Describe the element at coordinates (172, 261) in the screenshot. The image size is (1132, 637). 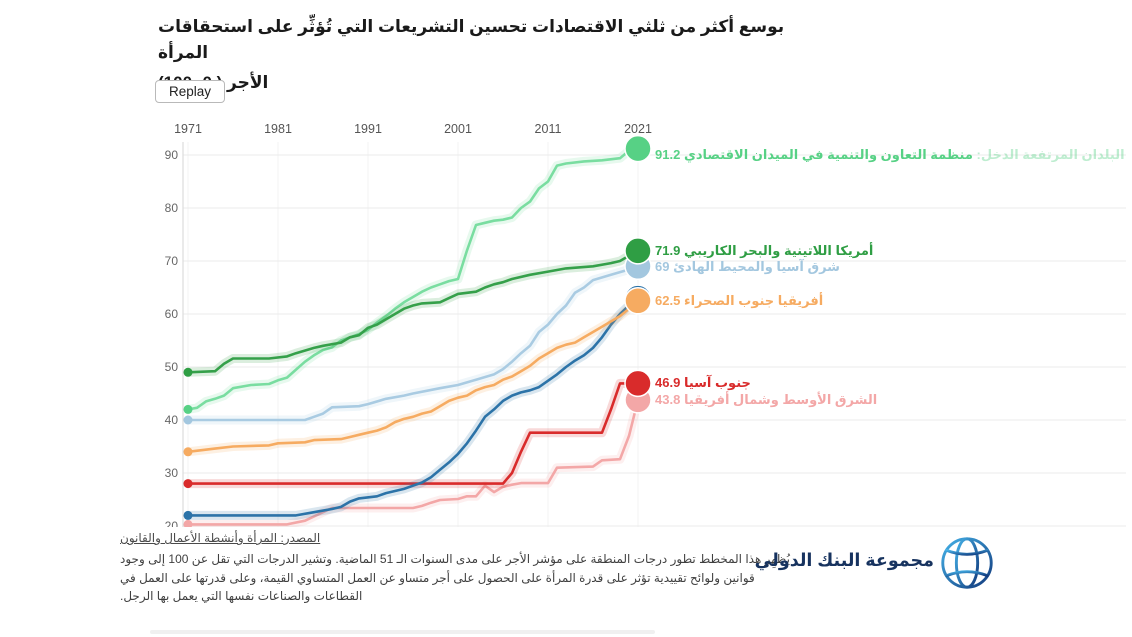
I see `svg-text: 70` at that location.